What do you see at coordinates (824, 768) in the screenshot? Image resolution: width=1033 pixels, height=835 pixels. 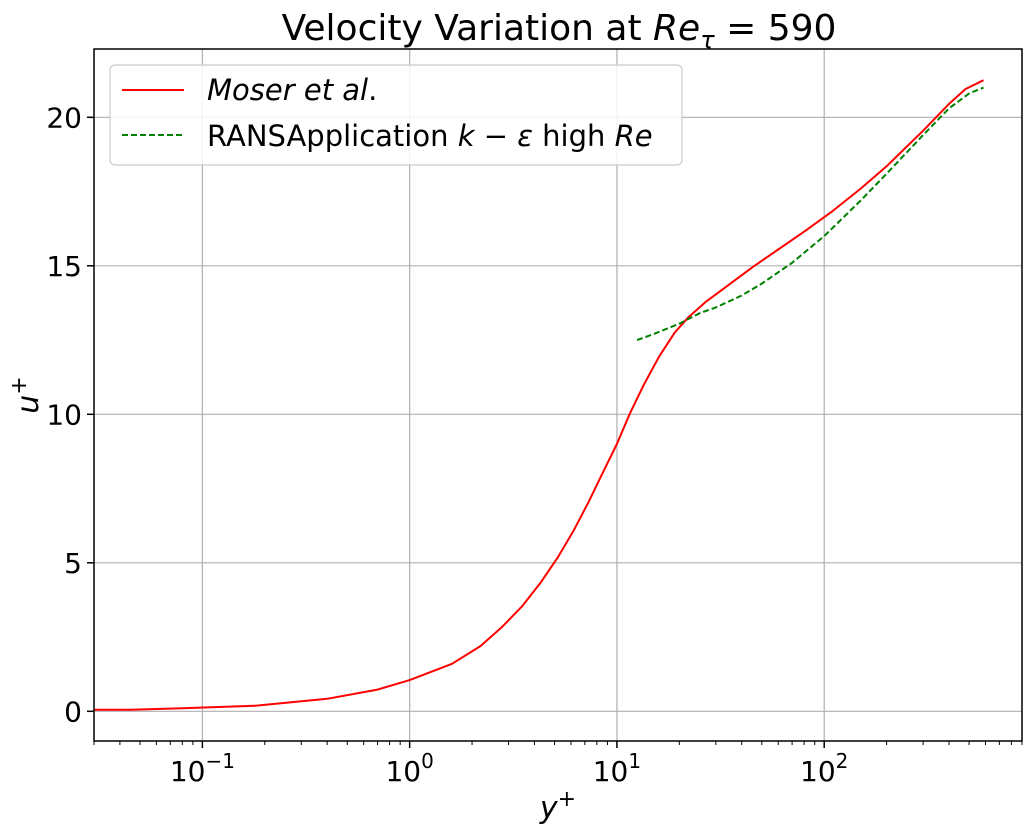 I see `x-tick-label: 10²` at bounding box center [824, 768].